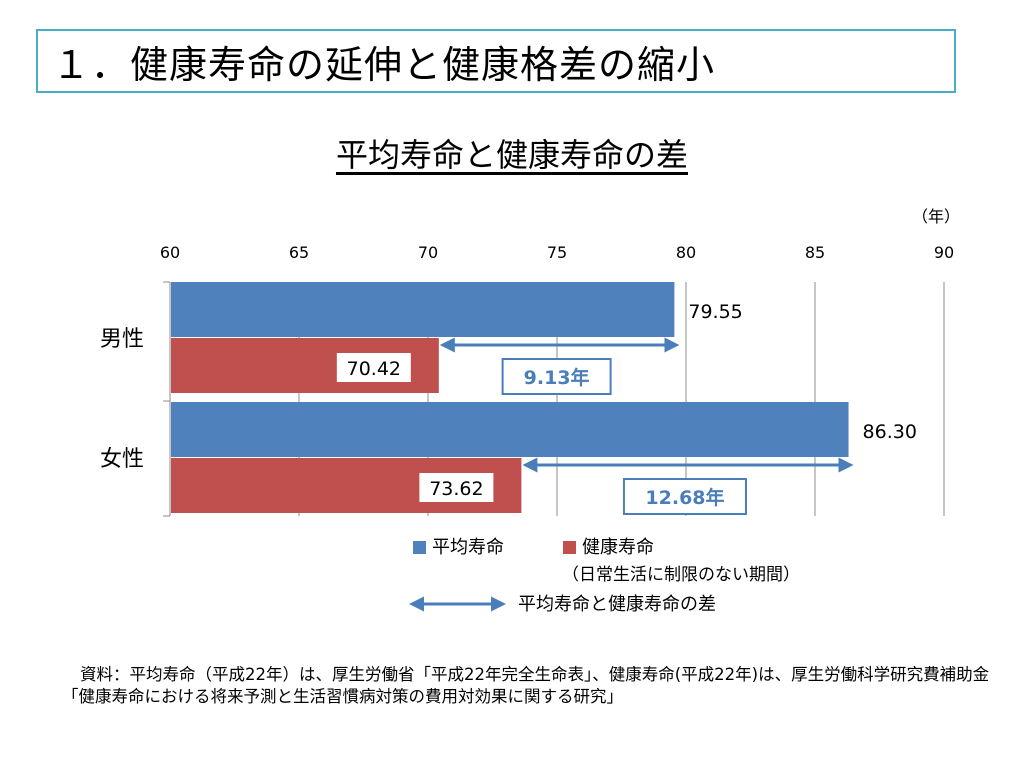 The width and height of the screenshot is (1024, 768). What do you see at coordinates (557, 252) in the screenshot?
I see `tick-label: 75` at bounding box center [557, 252].